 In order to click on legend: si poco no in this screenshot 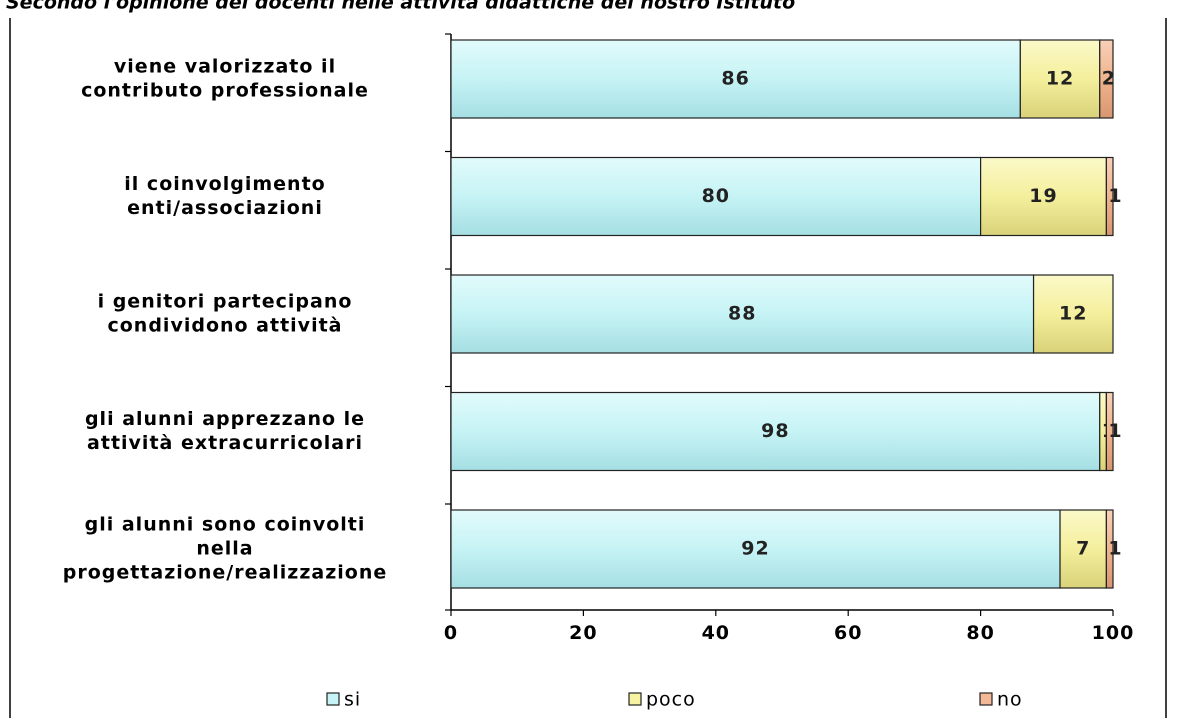, I will do `click(674, 700)`.